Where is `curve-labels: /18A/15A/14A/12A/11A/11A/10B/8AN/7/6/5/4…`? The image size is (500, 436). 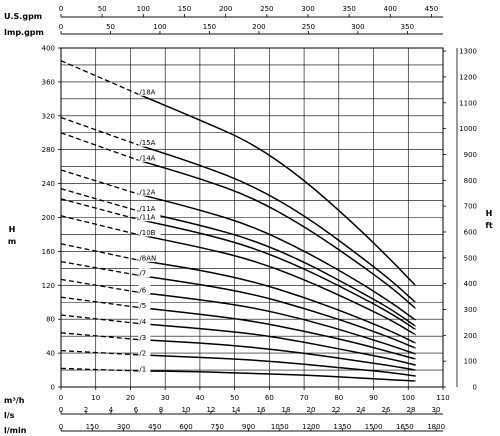
curve-labels: /18A/15A/14A/12A/11A/11A/10B/8AN/7/6/5/4… is located at coordinates (149, 229).